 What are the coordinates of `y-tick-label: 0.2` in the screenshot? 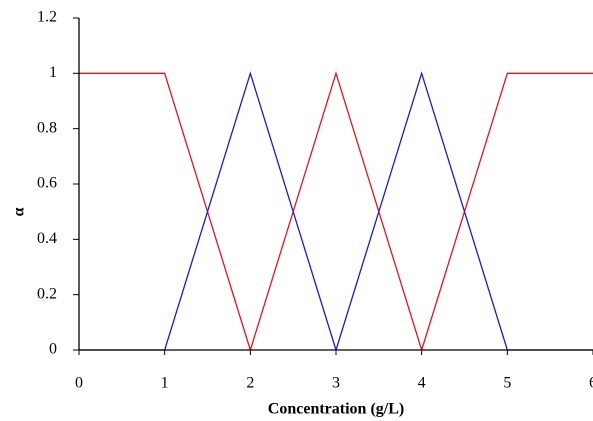 It's located at (47, 293).